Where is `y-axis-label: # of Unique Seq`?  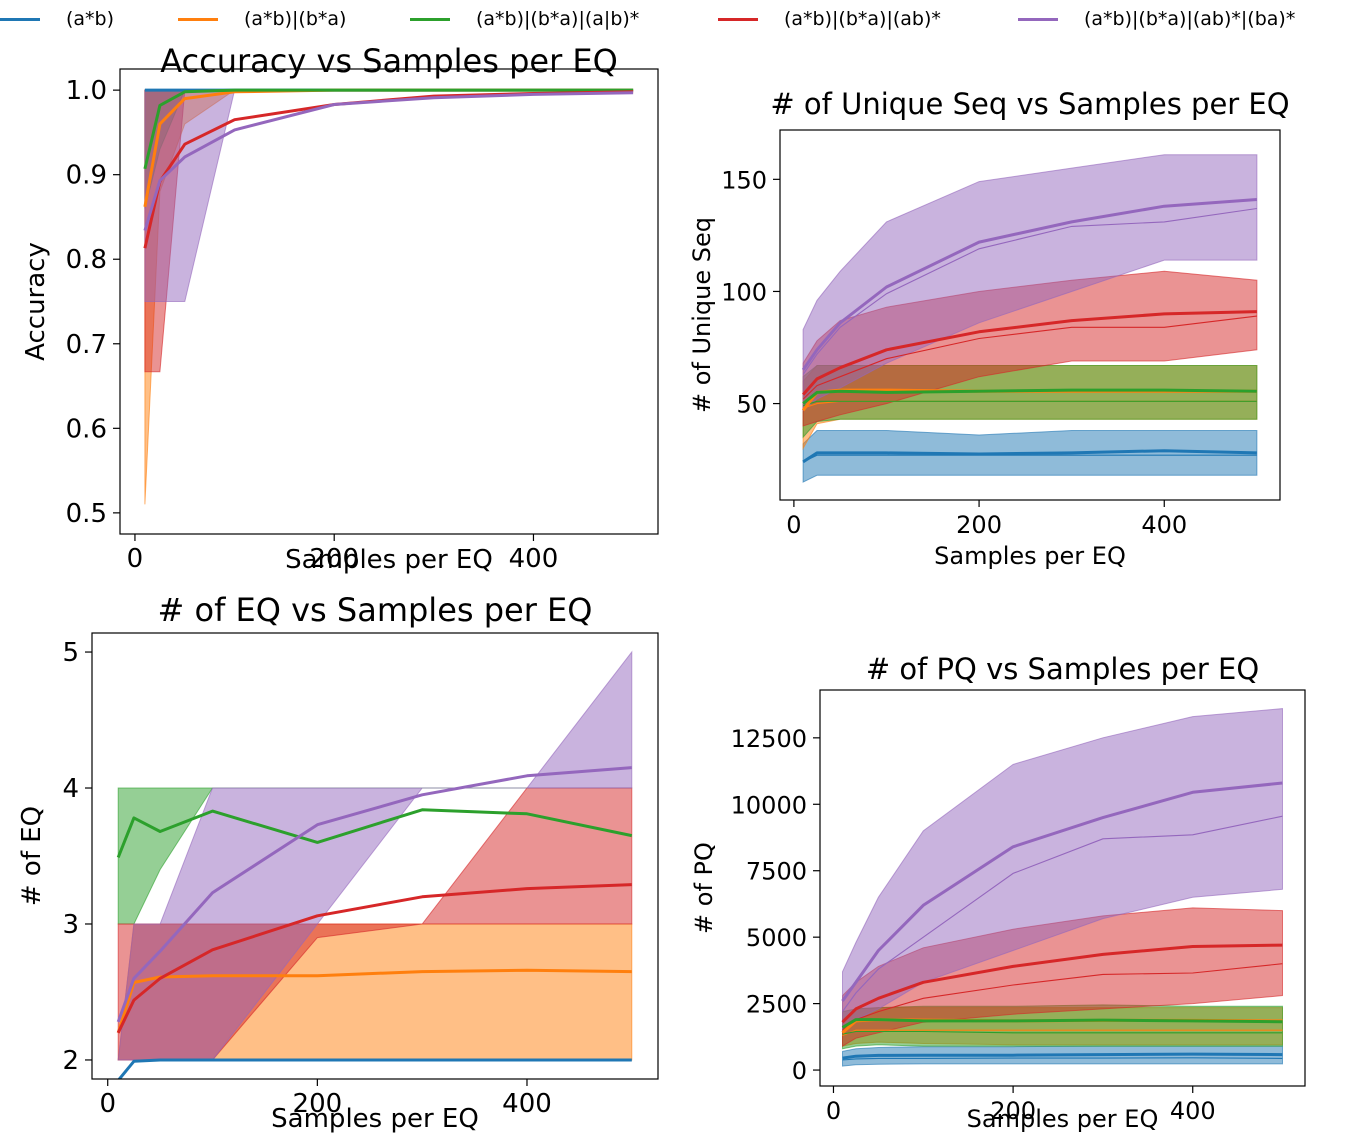
y-axis-label: # of Unique Seq is located at coordinates (702, 315).